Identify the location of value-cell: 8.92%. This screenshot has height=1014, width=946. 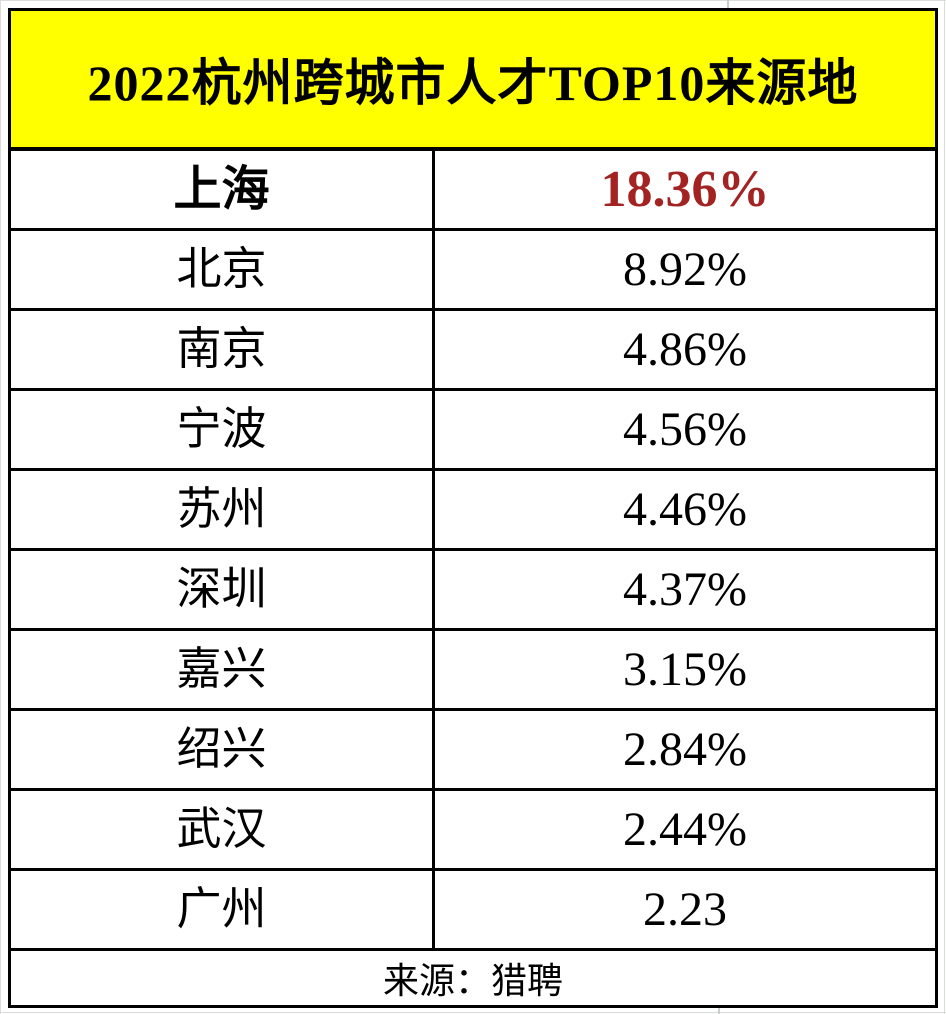
(685, 269).